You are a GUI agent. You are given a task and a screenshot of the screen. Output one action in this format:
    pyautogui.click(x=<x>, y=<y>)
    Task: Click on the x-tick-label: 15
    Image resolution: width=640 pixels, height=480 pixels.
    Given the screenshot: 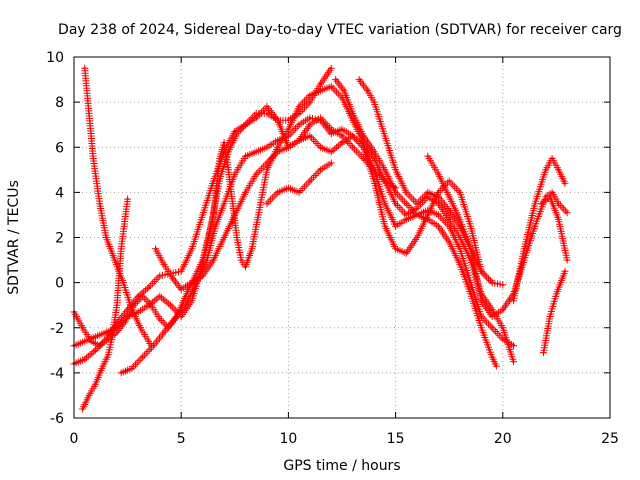 What is the action you would take?
    pyautogui.click(x=396, y=439)
    